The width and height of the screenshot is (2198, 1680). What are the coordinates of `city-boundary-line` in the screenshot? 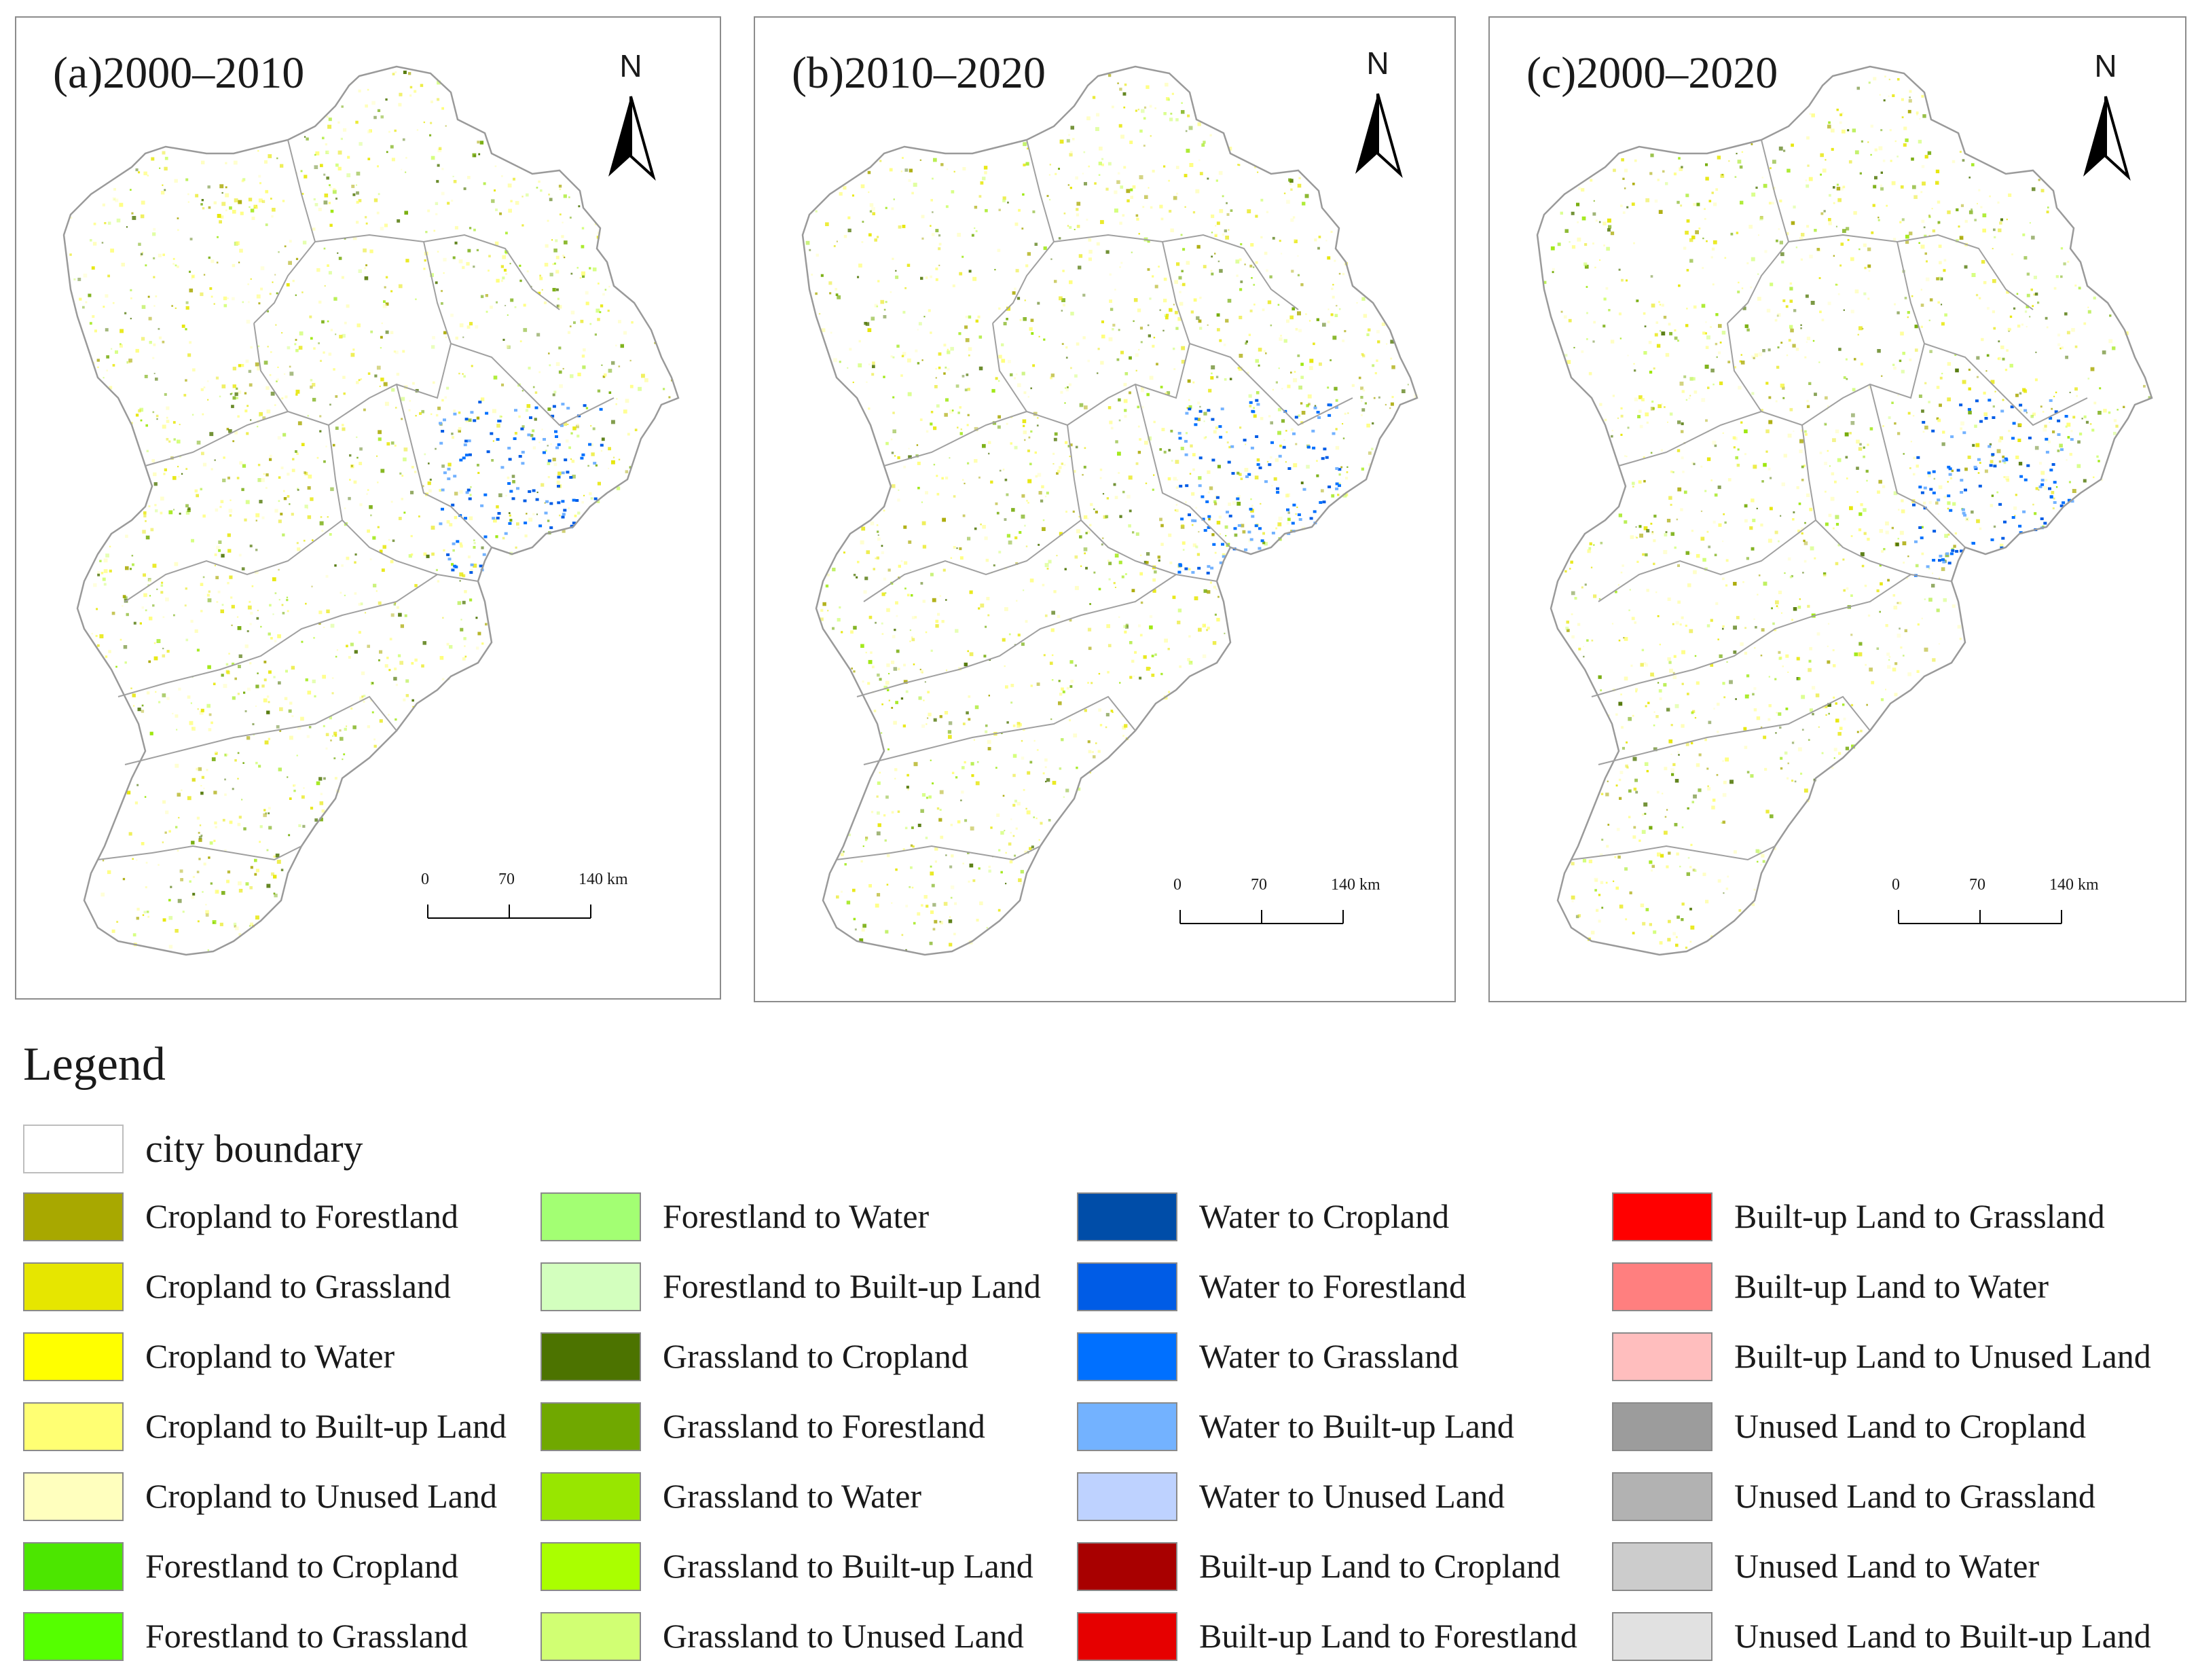 It's located at (1911, 272).